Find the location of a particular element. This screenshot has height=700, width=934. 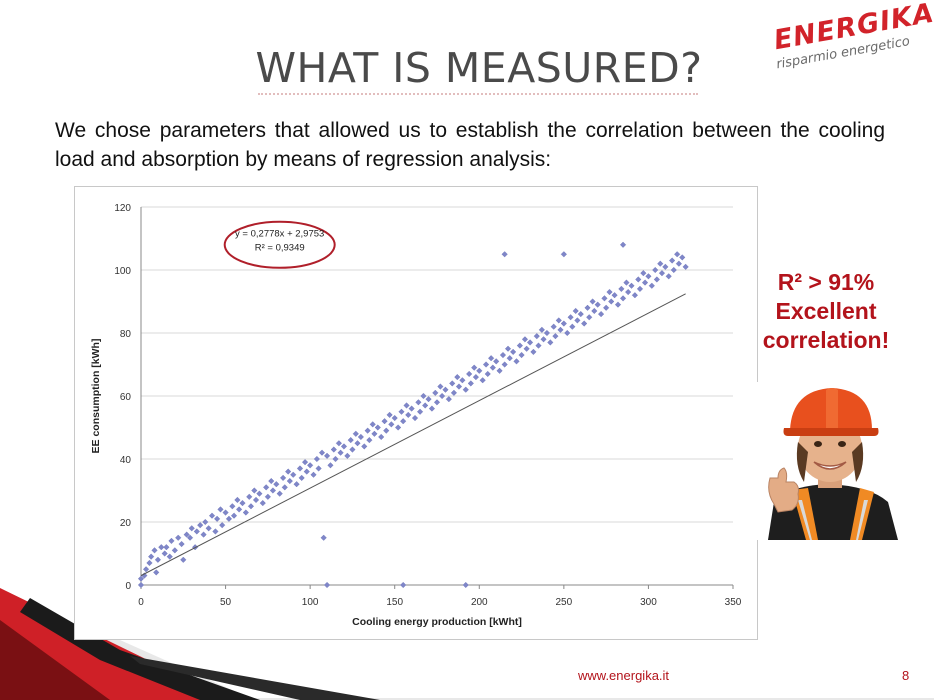

x-tick-label: 250 is located at coordinates (564, 602).